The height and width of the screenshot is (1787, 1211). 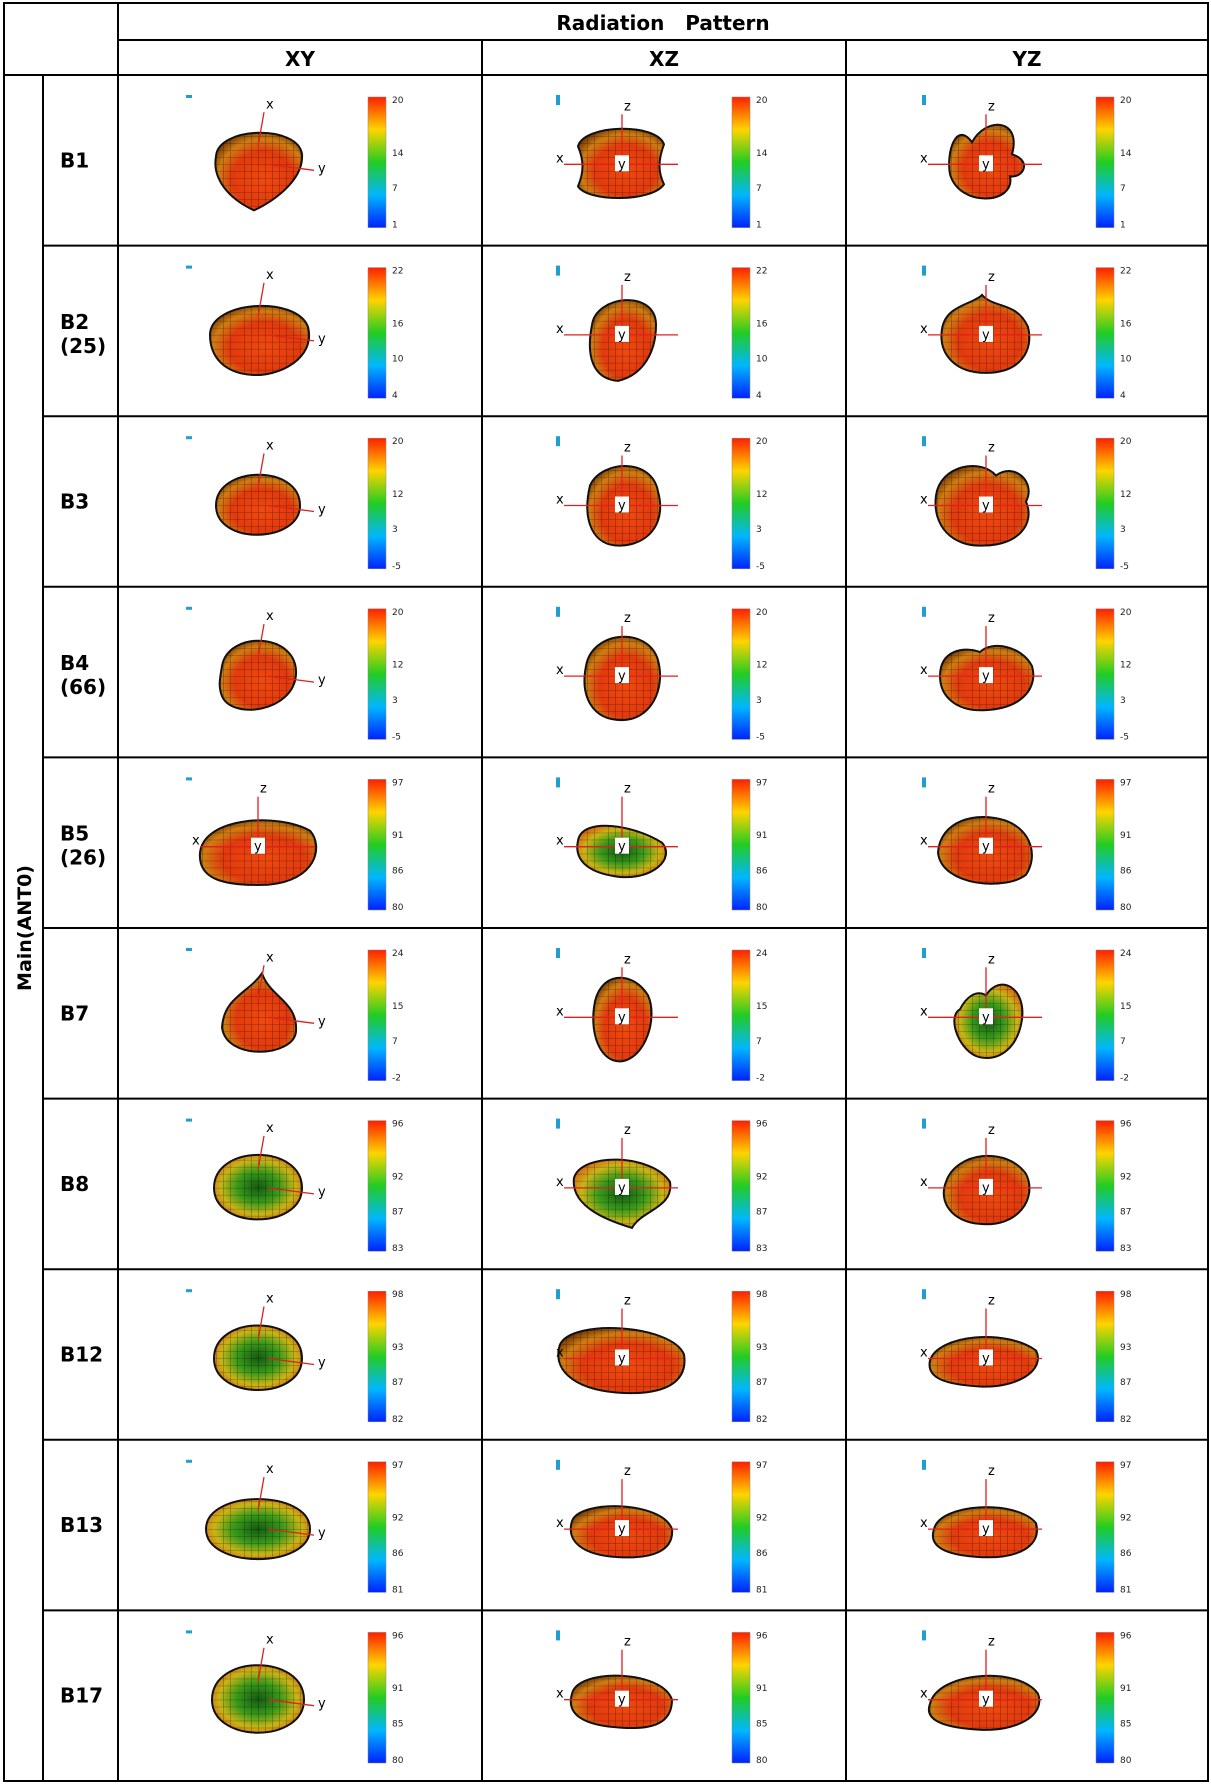 What do you see at coordinates (395, 226) in the screenshot?
I see `colorbar-tick-label: 1` at bounding box center [395, 226].